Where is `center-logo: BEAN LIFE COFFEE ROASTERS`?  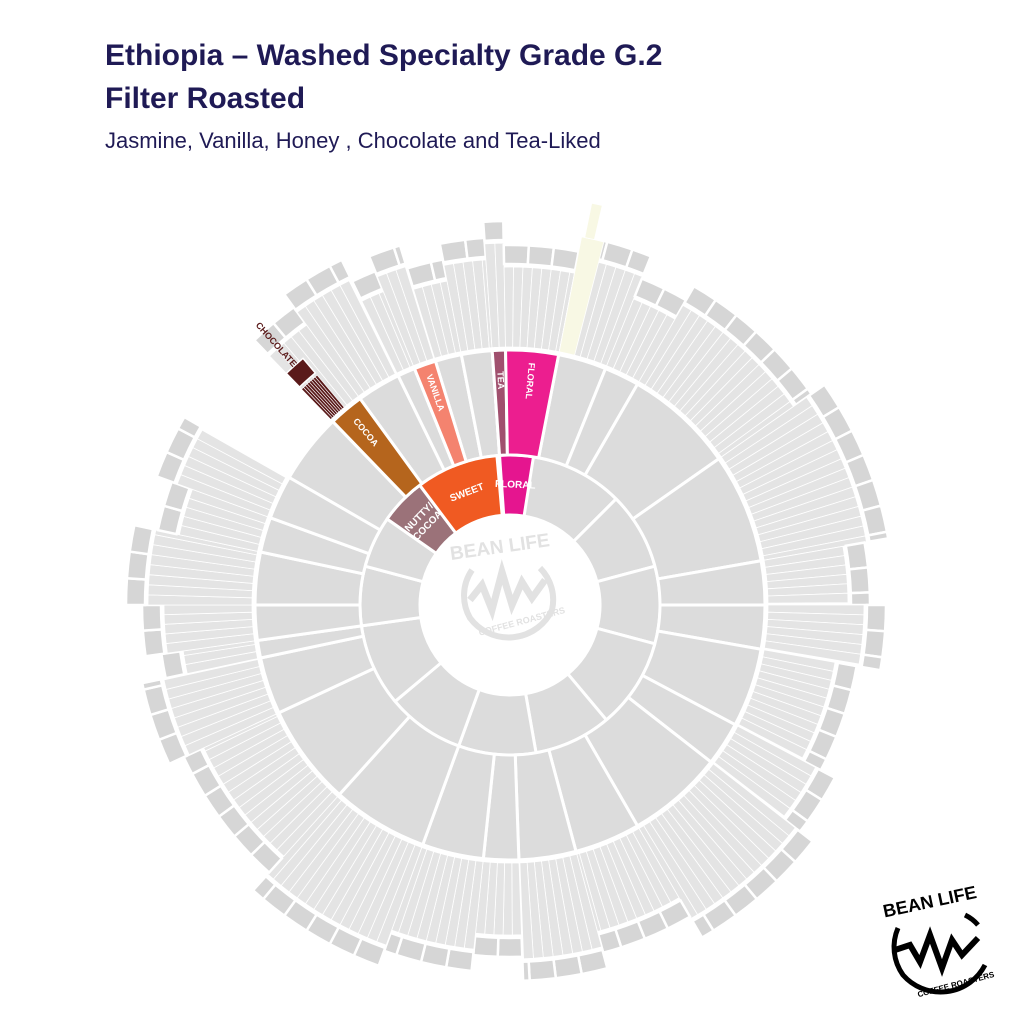 center-logo: BEAN LIFE COFFEE ROASTERS is located at coordinates (507, 585).